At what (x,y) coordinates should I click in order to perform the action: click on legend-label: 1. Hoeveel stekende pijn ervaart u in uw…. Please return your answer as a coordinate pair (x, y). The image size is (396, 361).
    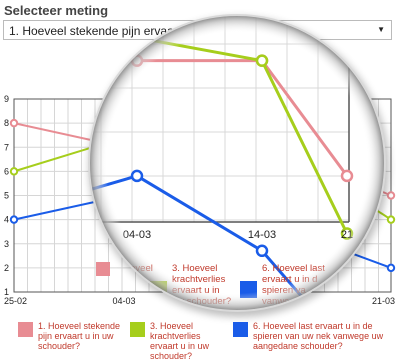
    Looking at the image, I should click on (79, 336).